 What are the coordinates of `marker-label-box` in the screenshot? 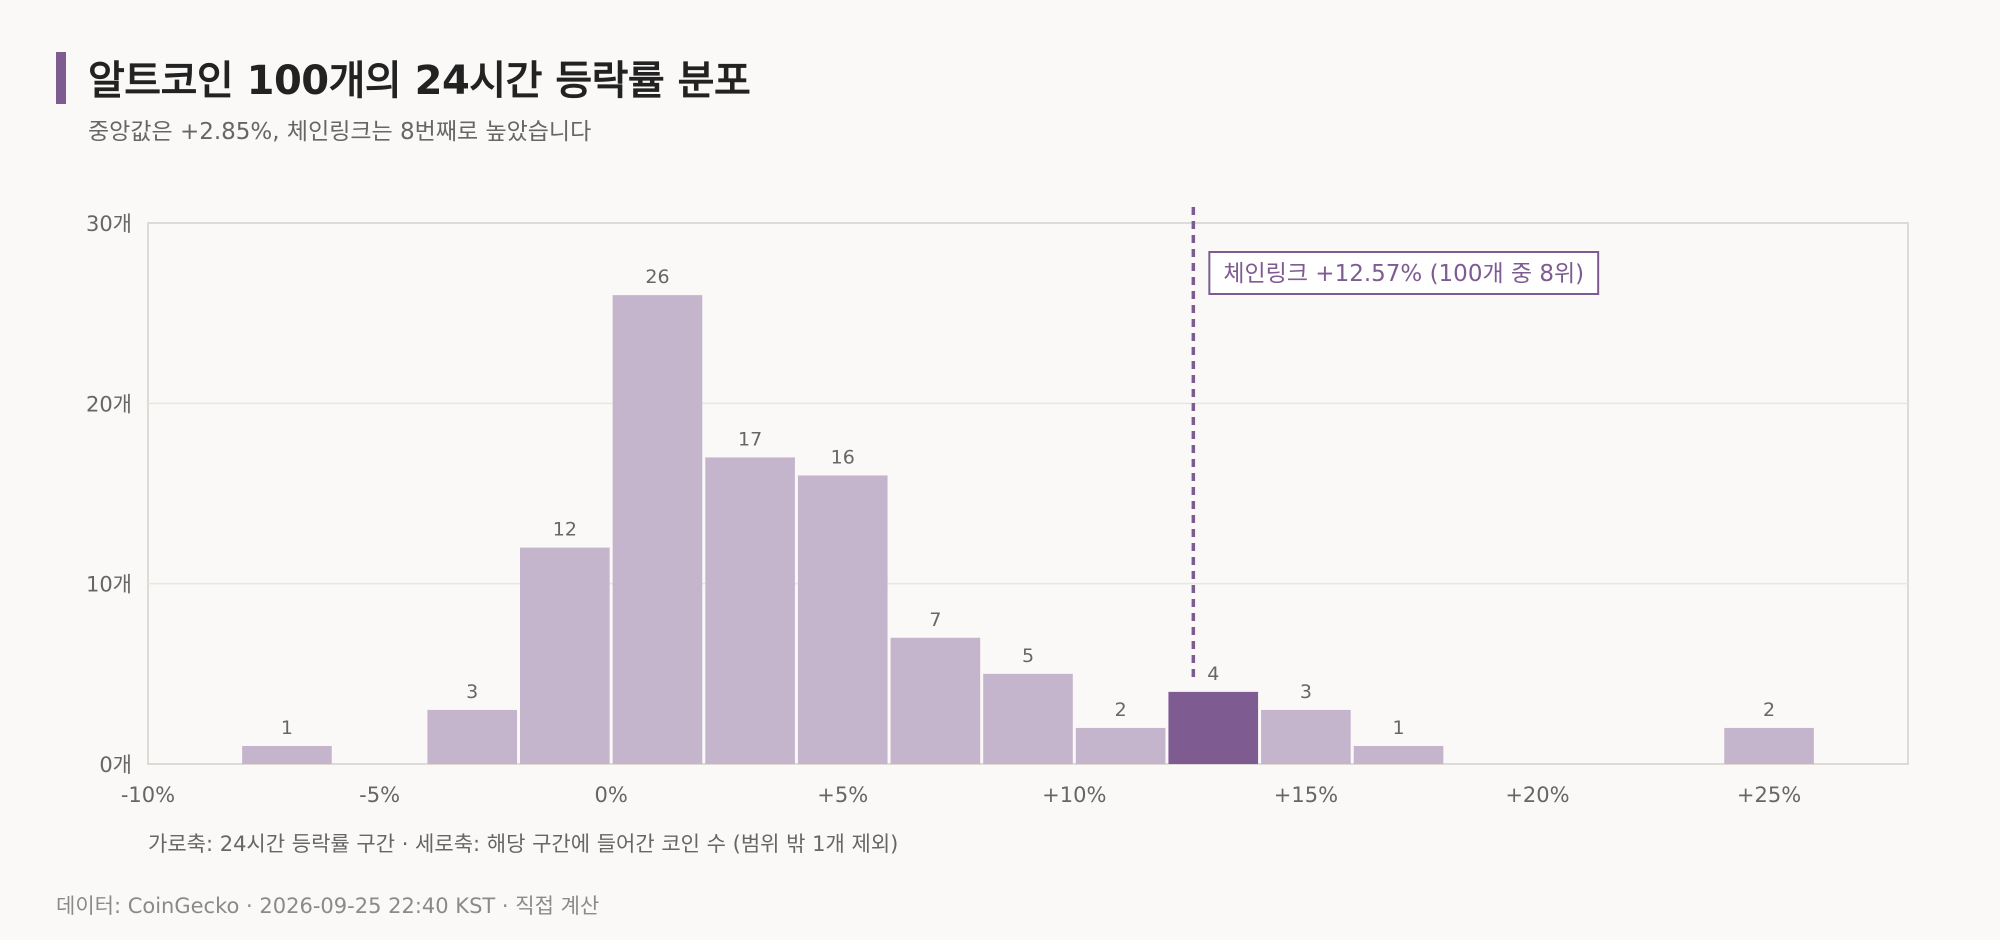 It's located at (1404, 273).